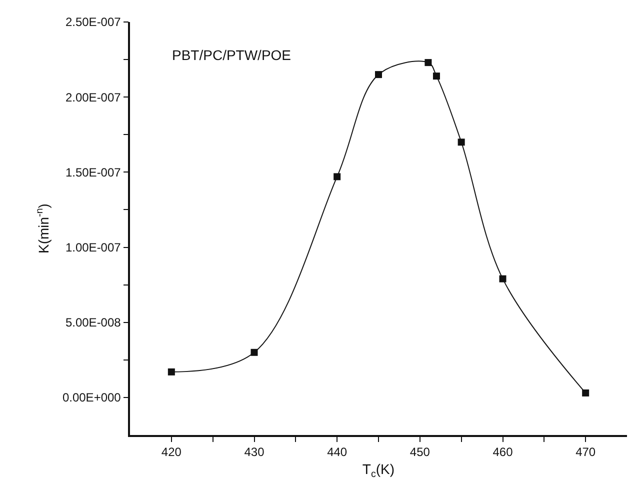 This screenshot has height=497, width=631. What do you see at coordinates (93, 172) in the screenshot?
I see `y-tick-label: 1.50E-007` at bounding box center [93, 172].